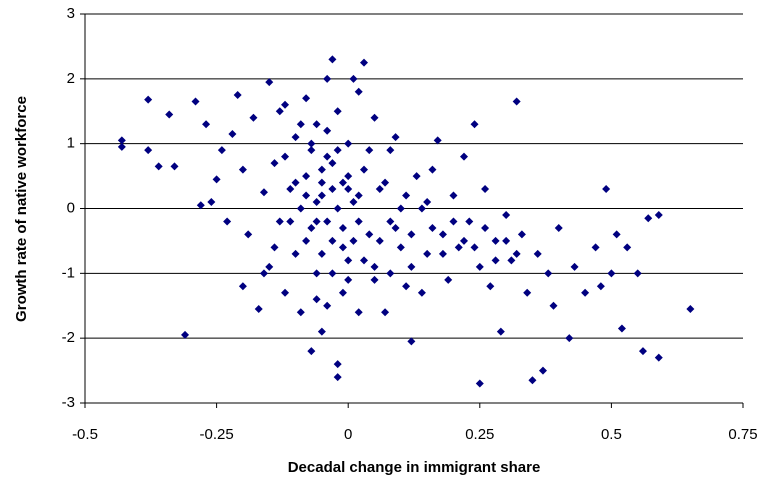 The width and height of the screenshot is (769, 489). Describe the element at coordinates (71, 78) in the screenshot. I see `y-tick-label: 2` at that location.